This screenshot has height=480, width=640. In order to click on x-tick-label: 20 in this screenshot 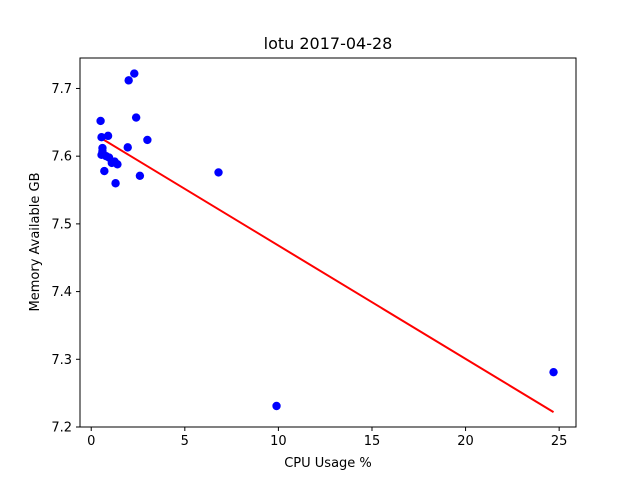, I will do `click(465, 441)`.